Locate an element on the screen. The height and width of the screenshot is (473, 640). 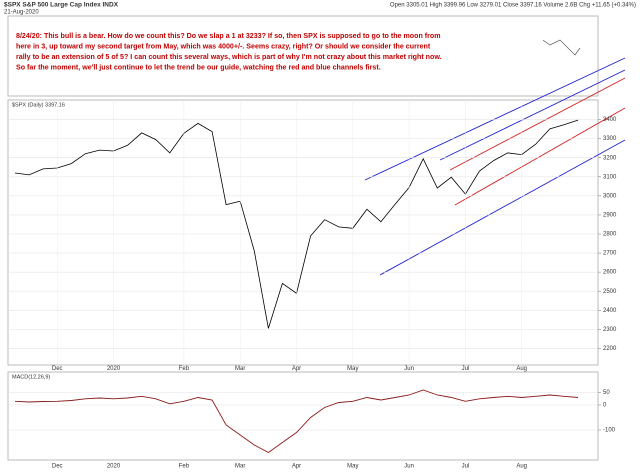
y-tick-label: 3200 is located at coordinates (610, 158).